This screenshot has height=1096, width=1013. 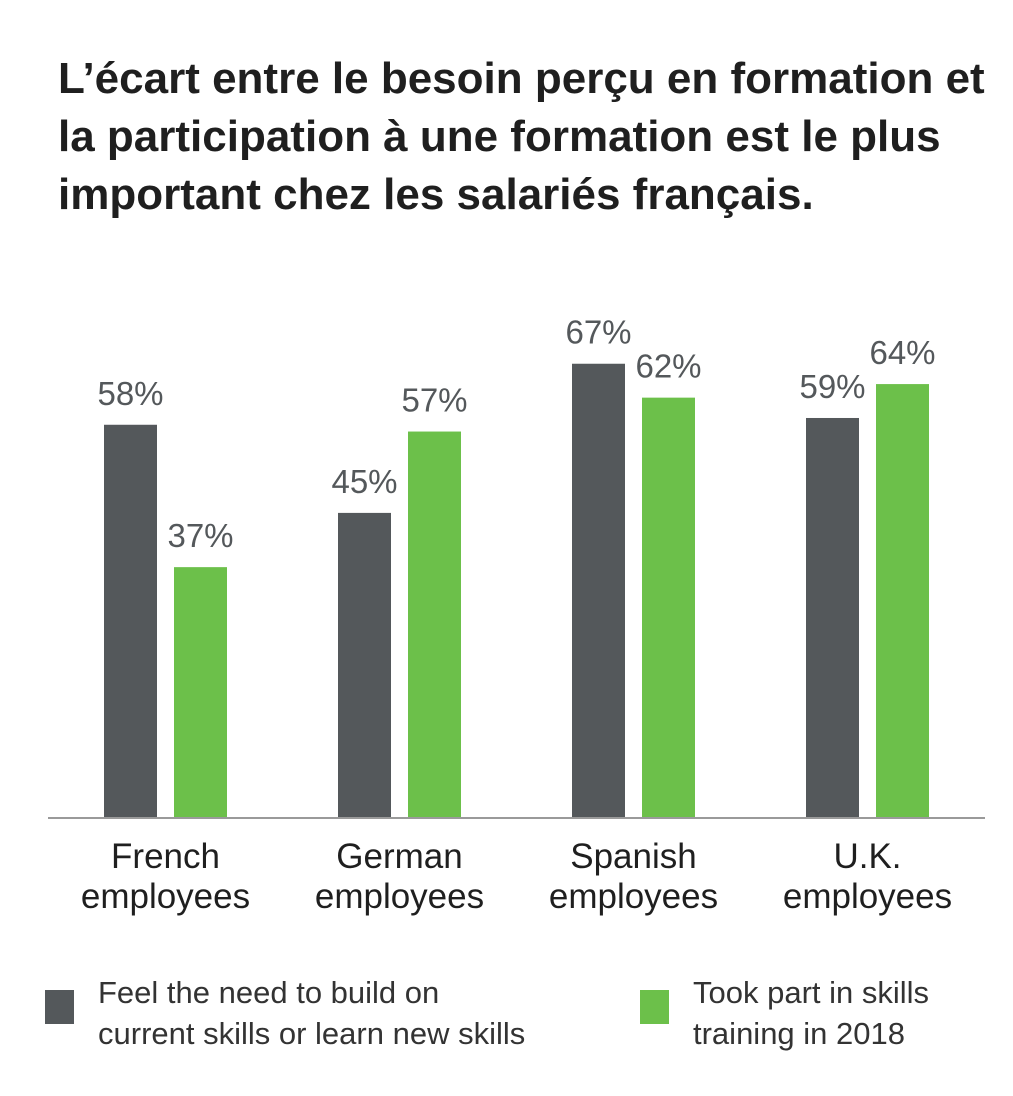 I want to click on legend-label-series-2: Took part in skills training in 2018, so click(x=811, y=1013).